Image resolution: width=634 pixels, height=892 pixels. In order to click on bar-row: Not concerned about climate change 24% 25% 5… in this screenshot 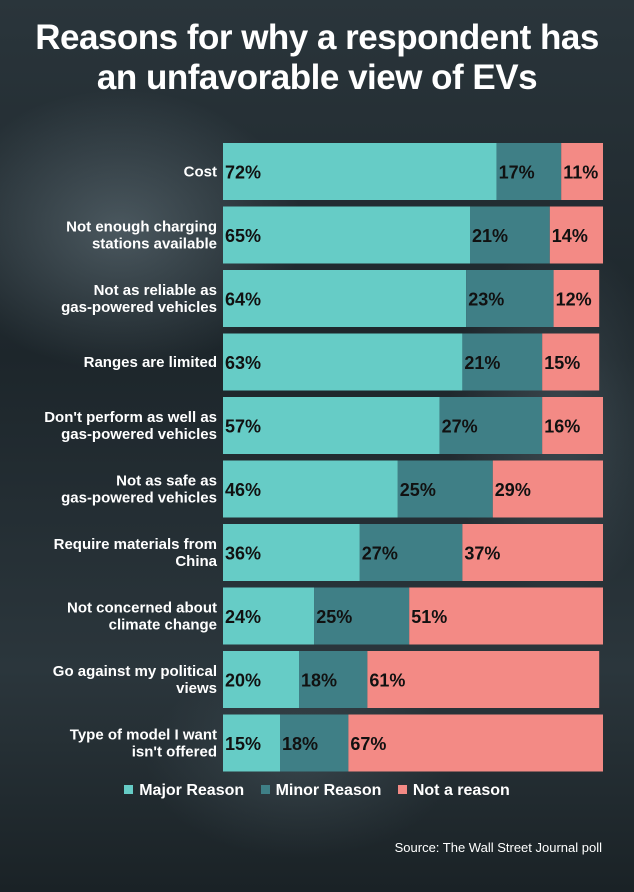, I will do `click(335, 616)`.